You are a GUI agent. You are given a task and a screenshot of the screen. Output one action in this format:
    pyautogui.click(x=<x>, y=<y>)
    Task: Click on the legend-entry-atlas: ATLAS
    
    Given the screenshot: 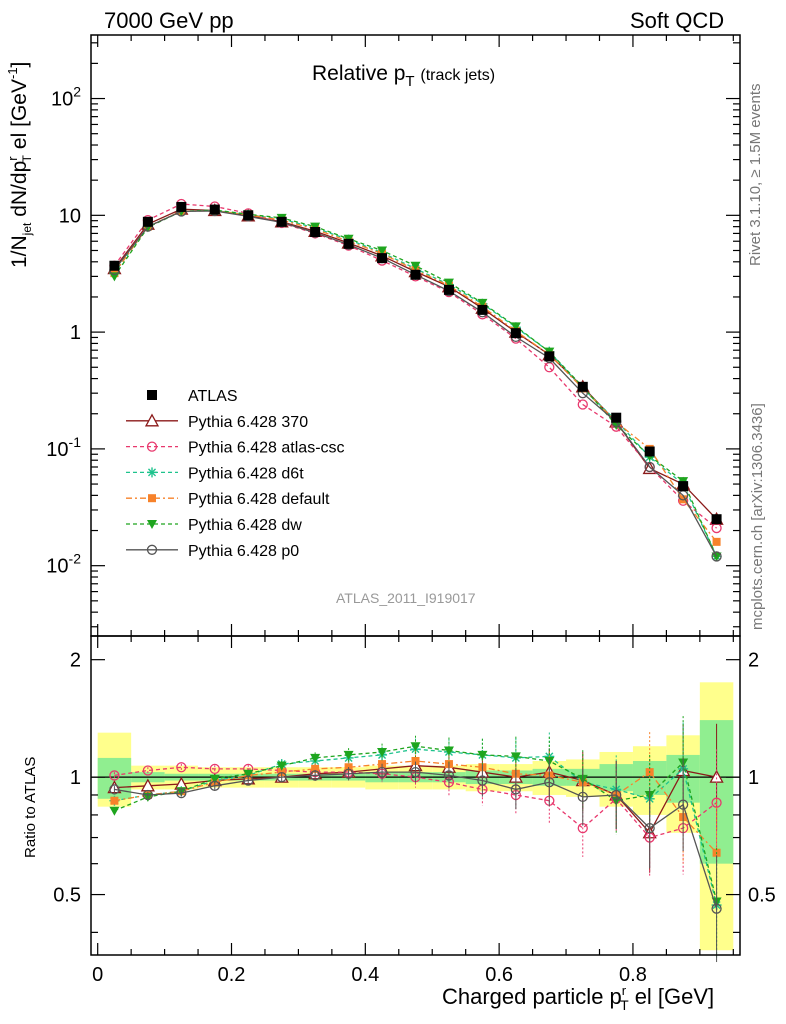 What is the action you would take?
    pyautogui.click(x=192, y=396)
    